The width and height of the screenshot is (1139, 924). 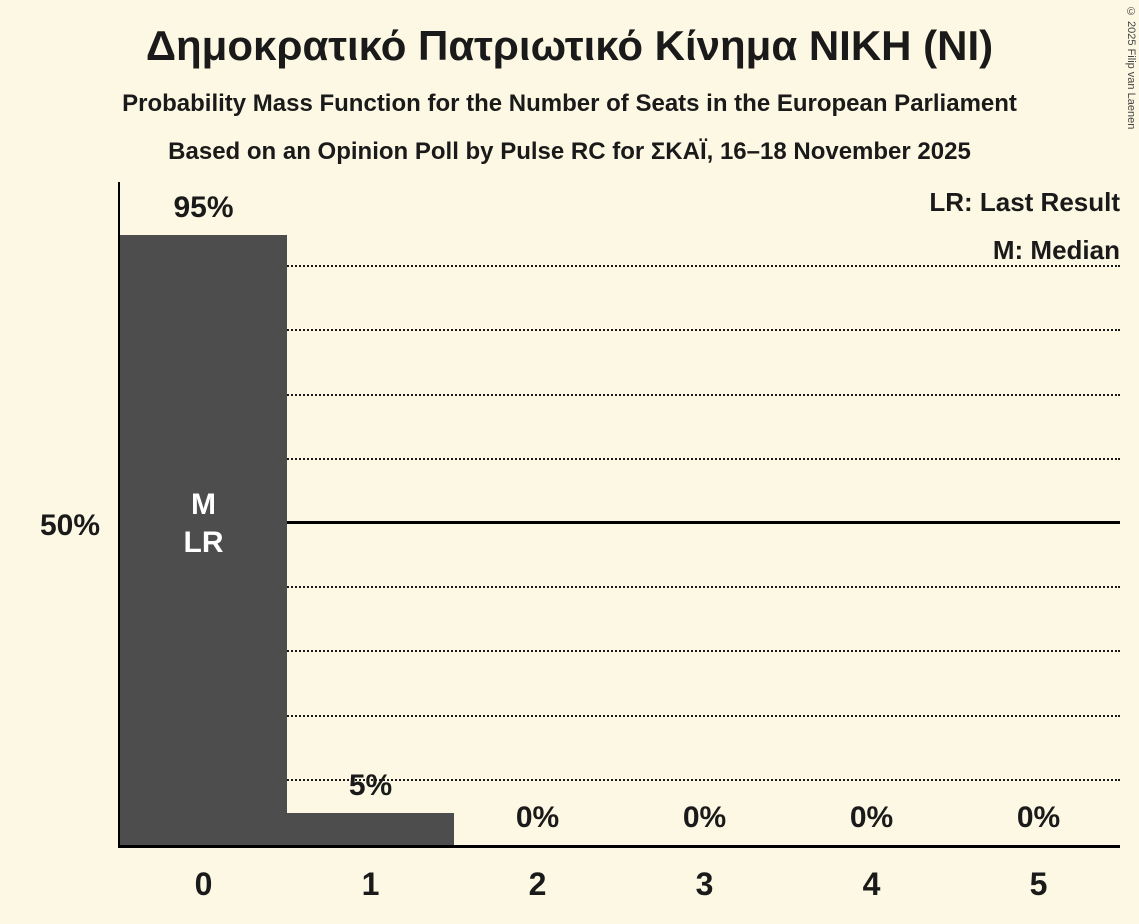 I want to click on value-label-seats-4: 0%, so click(x=871, y=817).